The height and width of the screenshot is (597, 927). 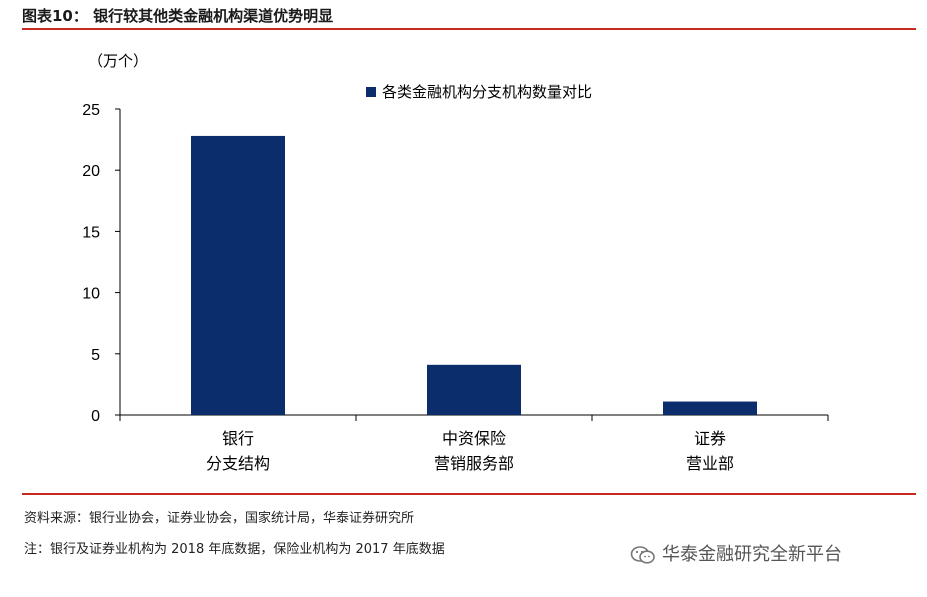 I want to click on figure-title: 图表10： 银行较其他类金融机构渠道优势明显, so click(x=178, y=16).